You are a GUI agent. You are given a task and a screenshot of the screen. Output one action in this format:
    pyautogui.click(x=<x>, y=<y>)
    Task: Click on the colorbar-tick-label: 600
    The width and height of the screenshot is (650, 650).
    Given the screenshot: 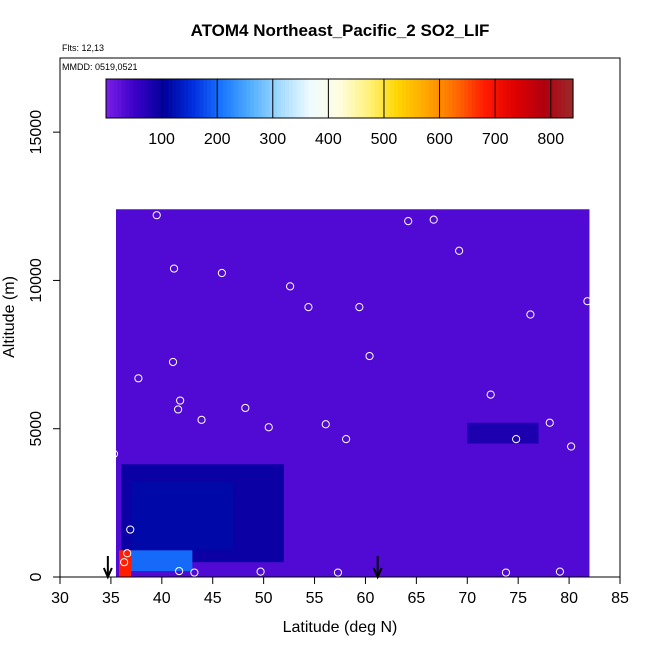 What is the action you would take?
    pyautogui.click(x=439, y=139)
    